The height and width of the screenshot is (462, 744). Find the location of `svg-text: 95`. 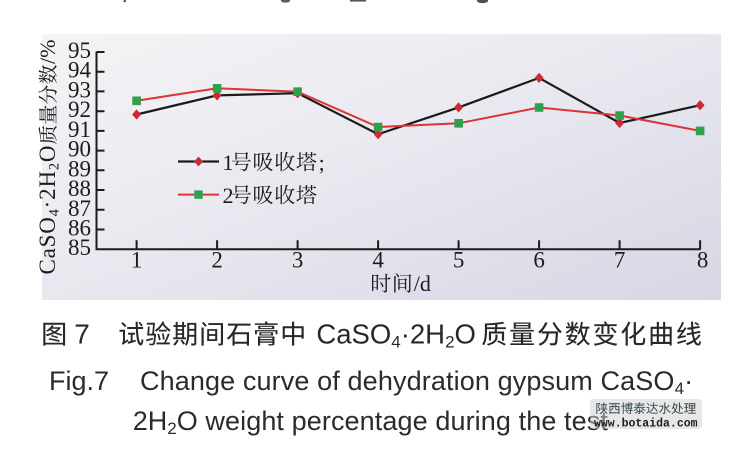

svg-text: 95 is located at coordinates (79, 50).